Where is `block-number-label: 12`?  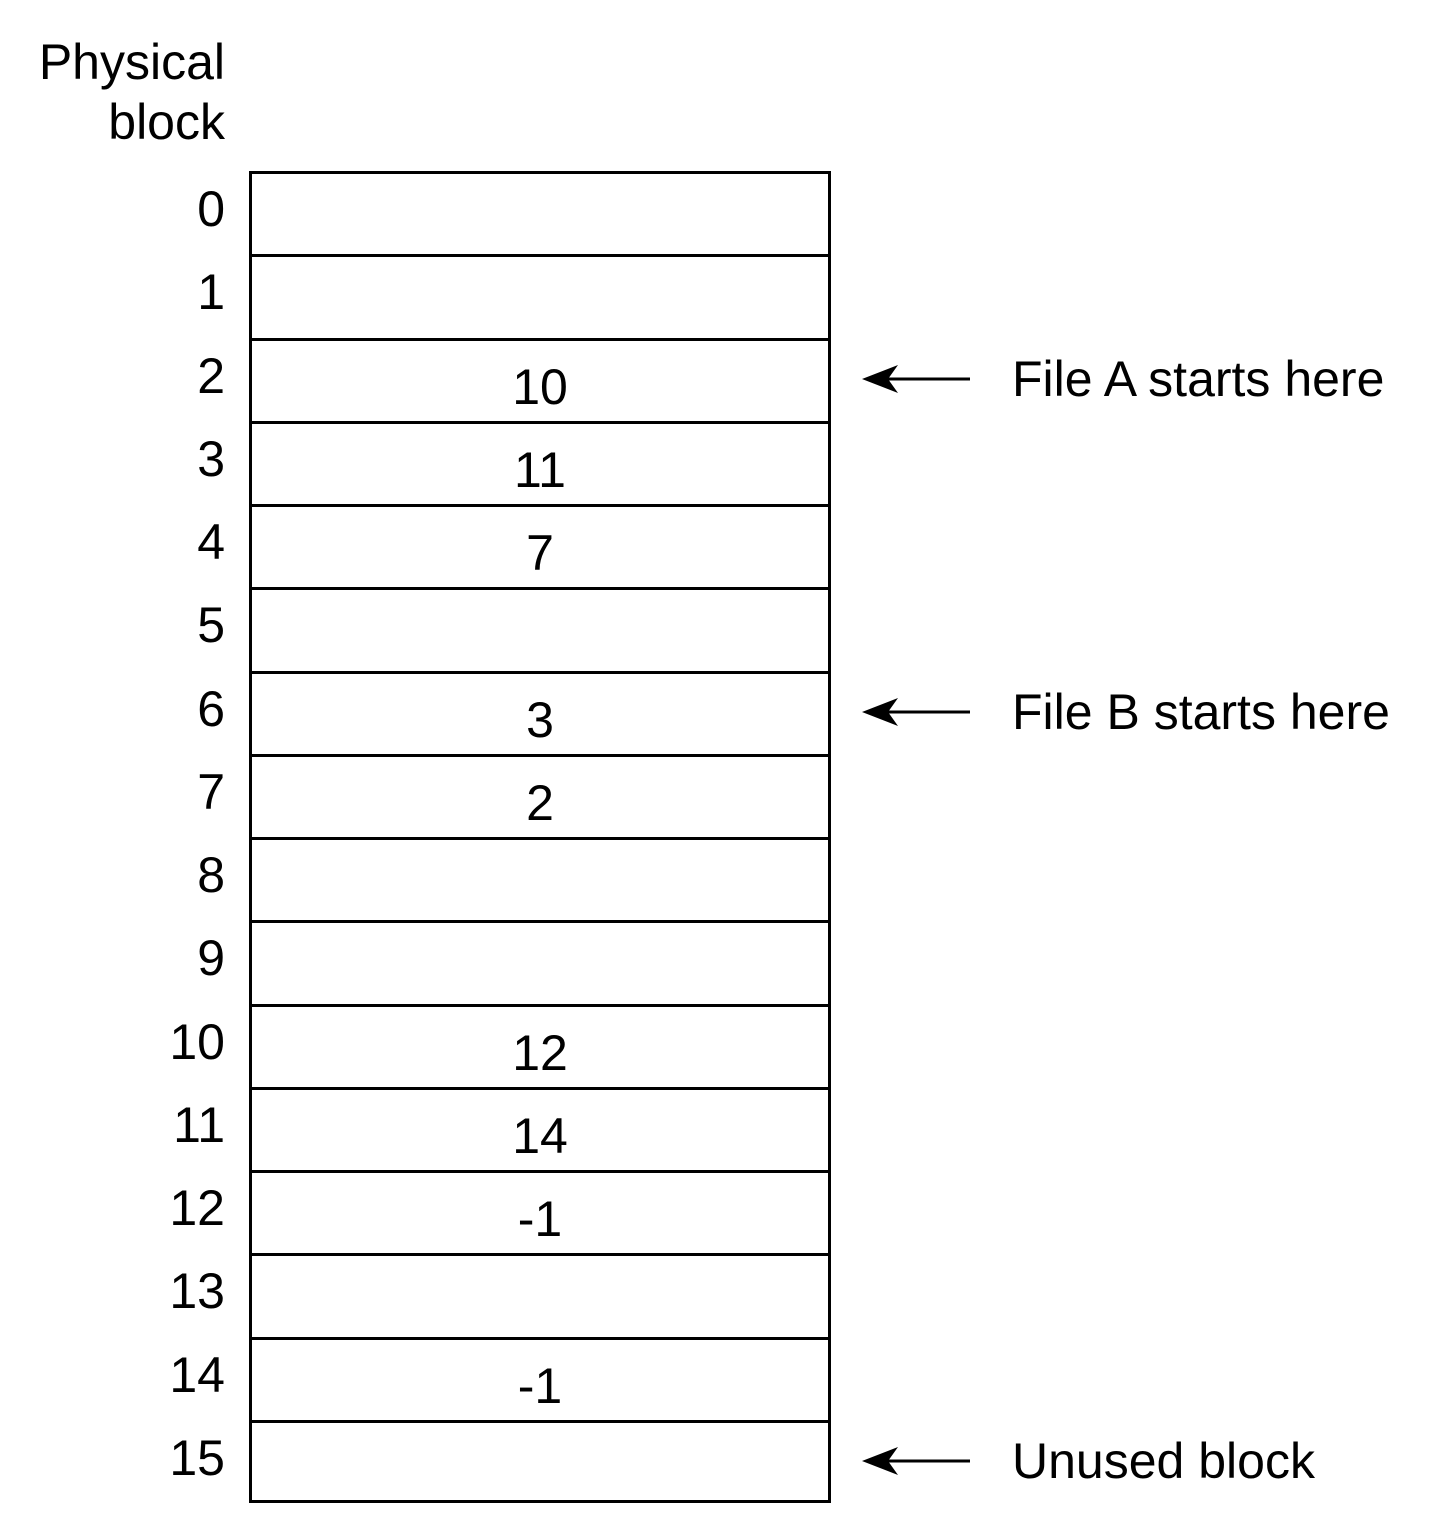 block-number-label: 12 is located at coordinates (197, 1208).